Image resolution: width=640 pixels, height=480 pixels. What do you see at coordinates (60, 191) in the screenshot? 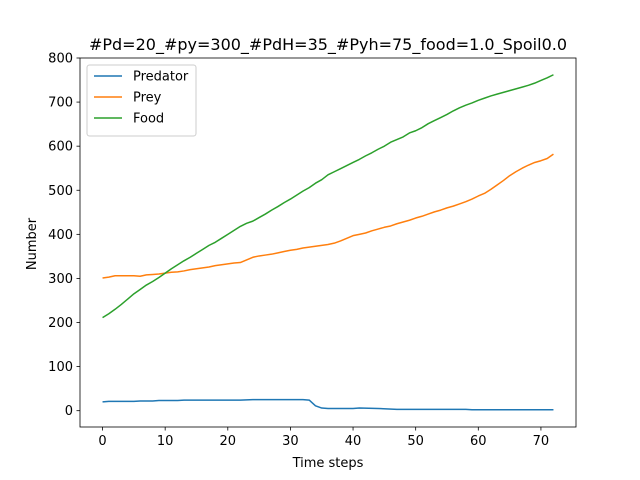
I see `y-tick-label: 500` at bounding box center [60, 191].